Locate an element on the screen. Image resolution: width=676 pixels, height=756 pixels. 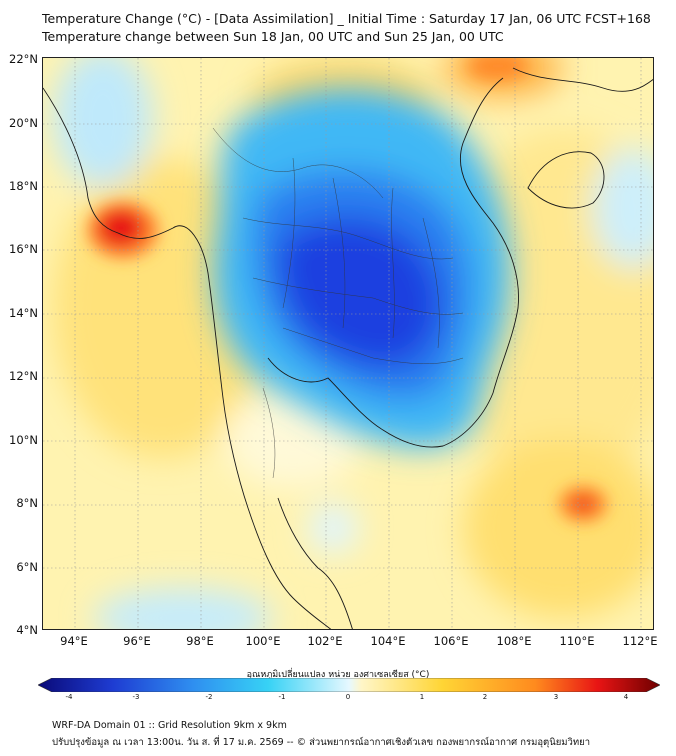
colorbar-tick: 4 is located at coordinates (626, 697).